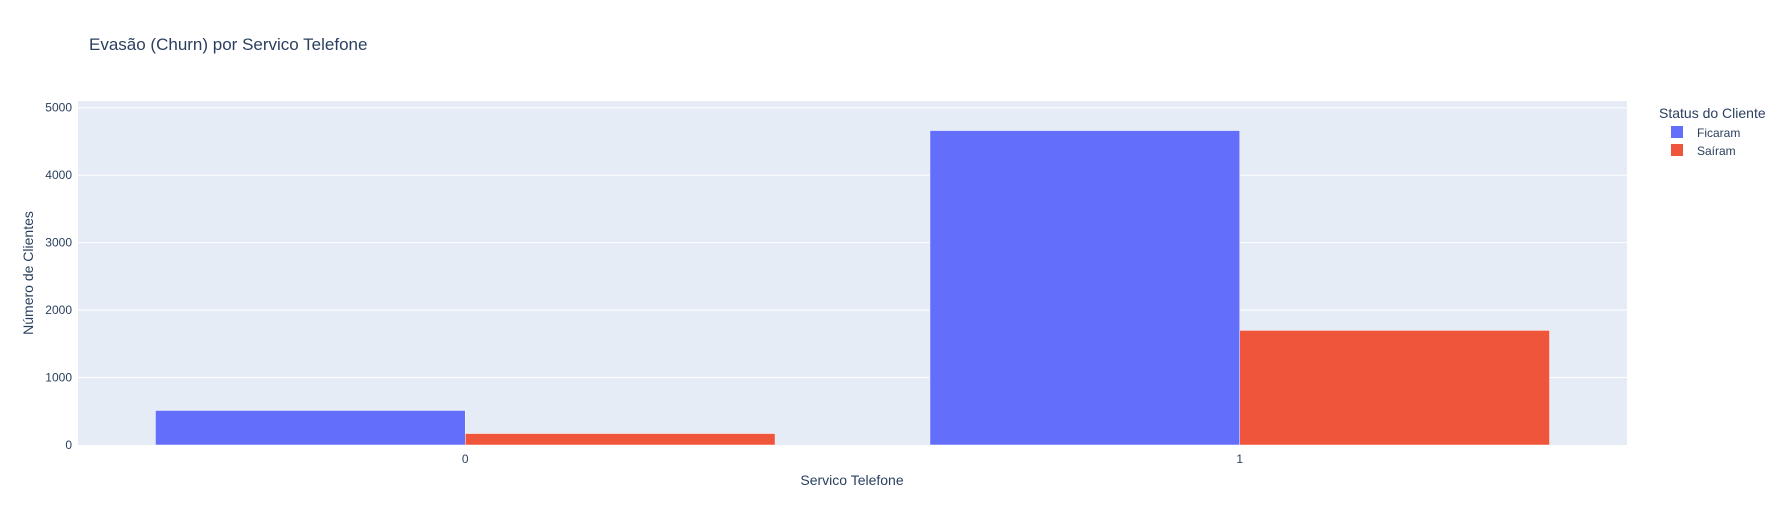 The height and width of the screenshot is (530, 1781). Describe the element at coordinates (68, 445) in the screenshot. I see `y-tick-label: 0` at that location.